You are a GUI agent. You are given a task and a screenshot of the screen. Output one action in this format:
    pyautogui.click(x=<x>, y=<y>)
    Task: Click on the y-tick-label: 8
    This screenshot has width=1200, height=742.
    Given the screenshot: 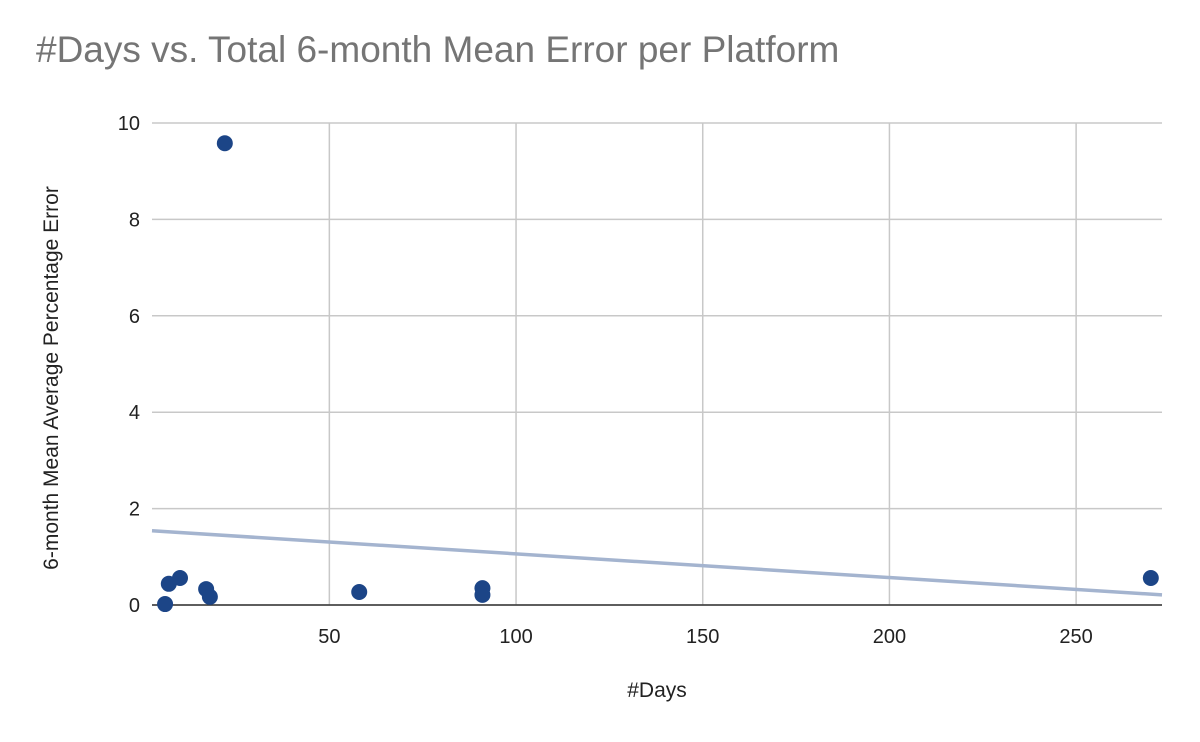 What is the action you would take?
    pyautogui.click(x=134, y=220)
    